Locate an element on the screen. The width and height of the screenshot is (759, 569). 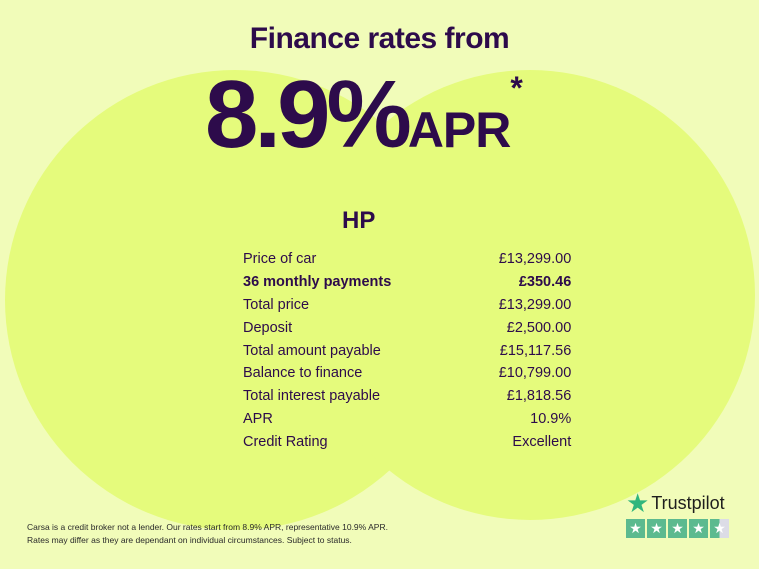
trustpilot-badge: ★ Trustpilot ★ ★ ★ ★ ★ is located at coordinates (677, 513).